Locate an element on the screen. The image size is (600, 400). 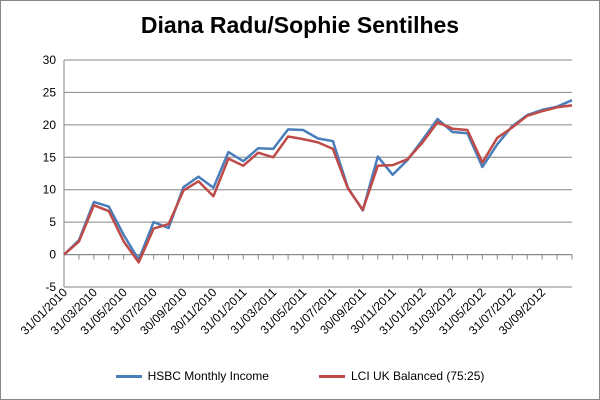
legend-item-lci: LCI UK Balanced (75:25) is located at coordinates (401, 376).